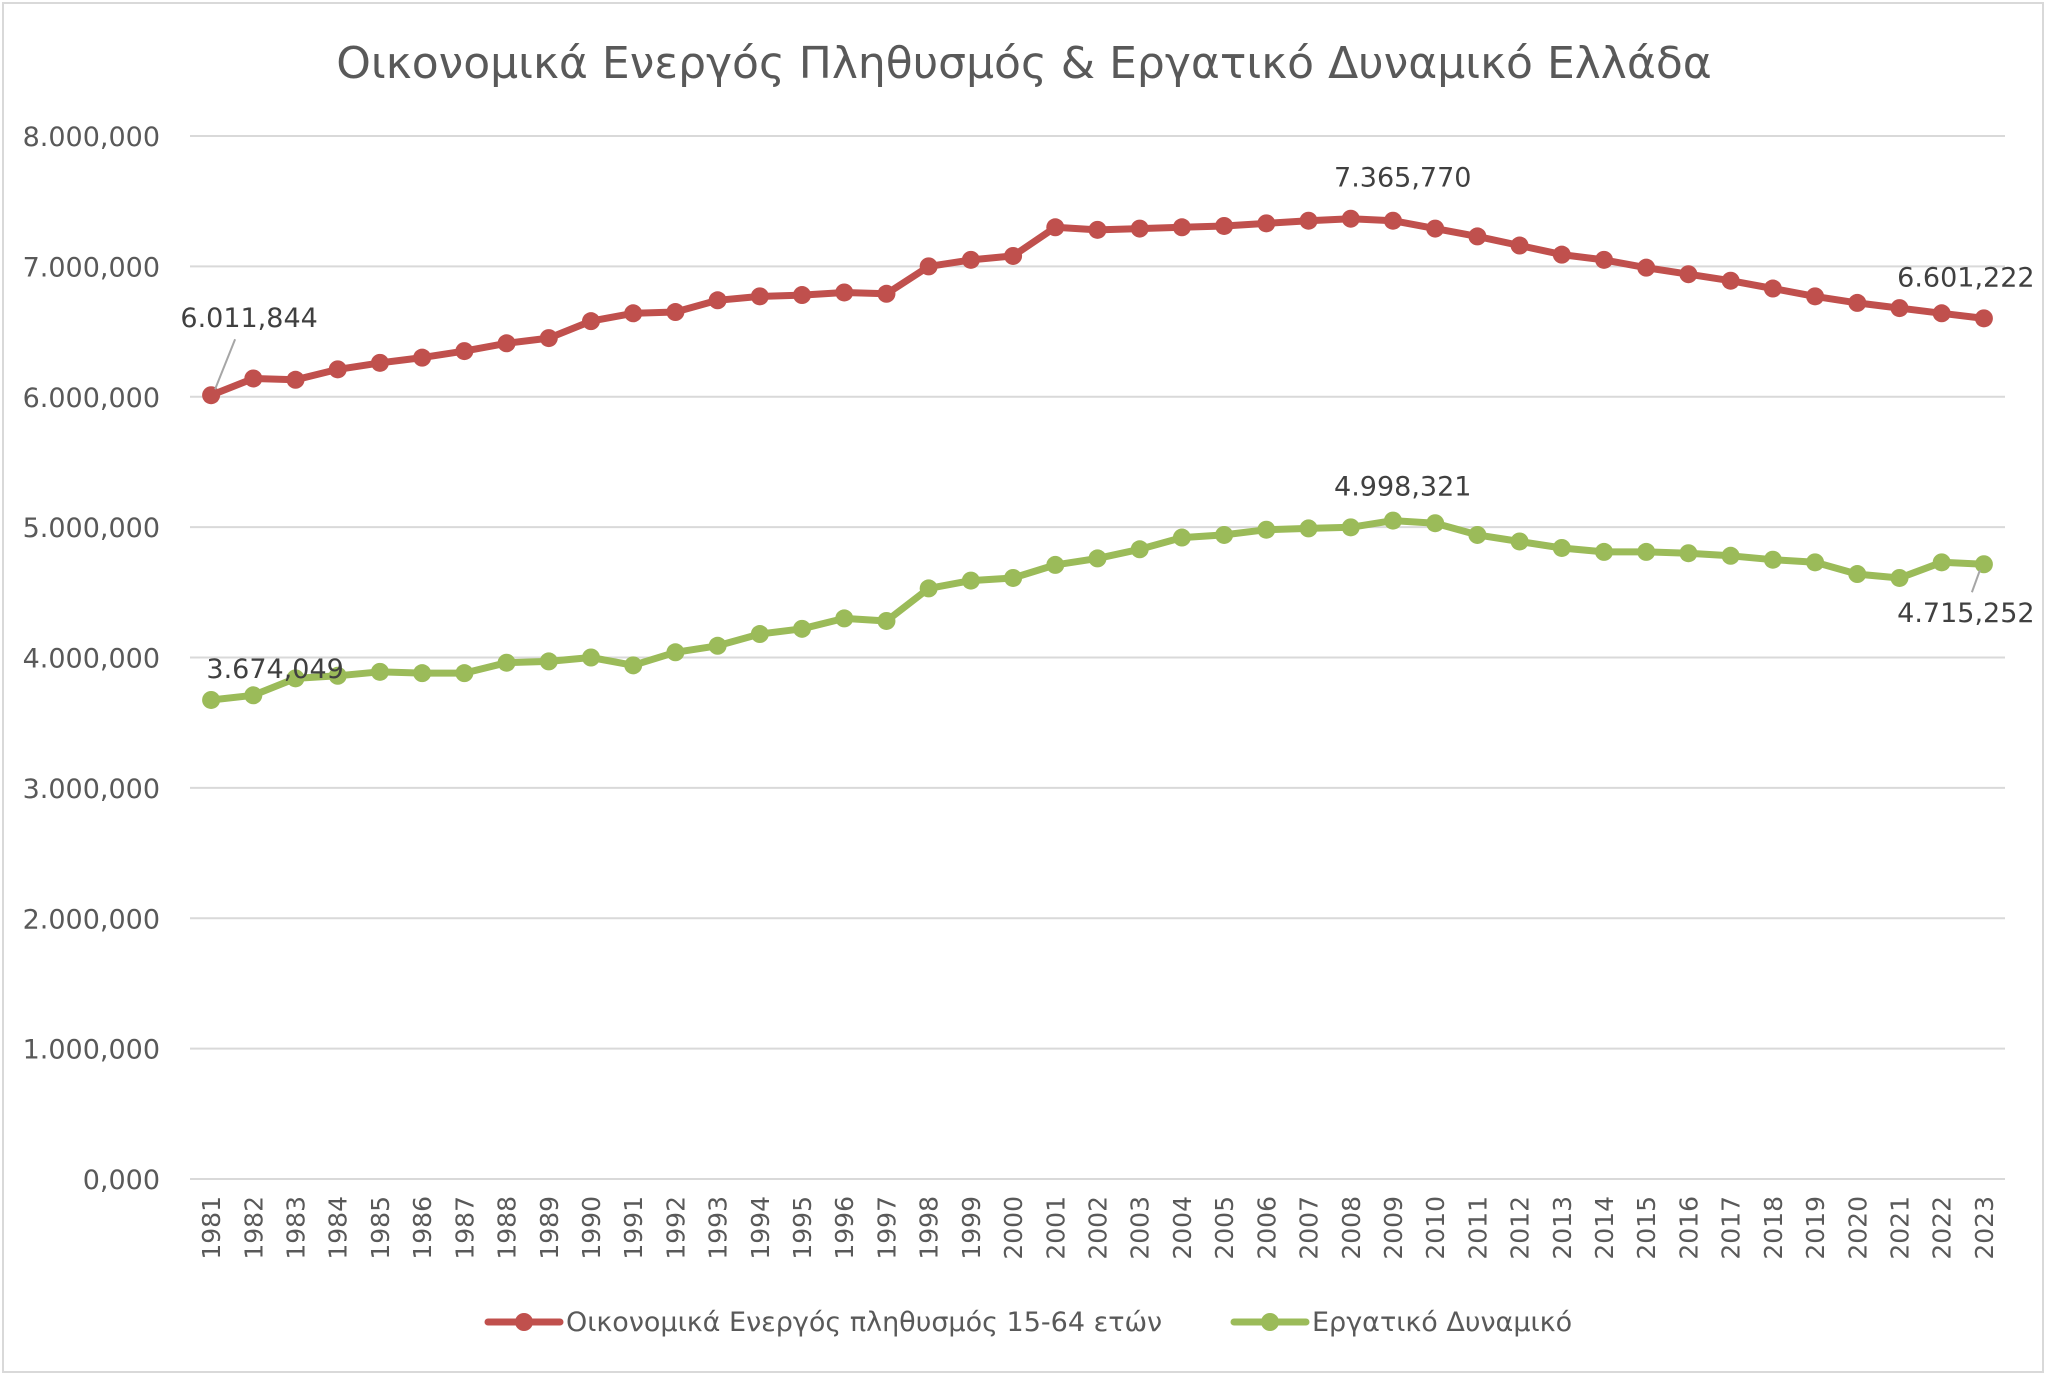 The height and width of the screenshot is (1377, 2048). What do you see at coordinates (1055, 1228) in the screenshot?
I see `x-tick-label: 2001` at bounding box center [1055, 1228].